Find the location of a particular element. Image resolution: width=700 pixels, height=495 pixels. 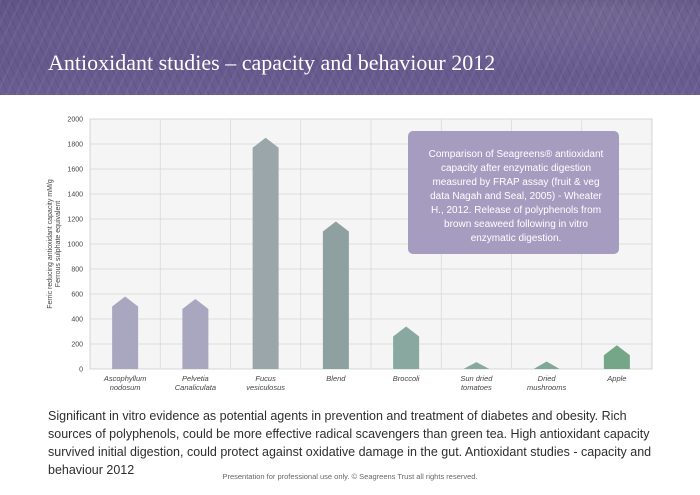

x-tick-label: Ascophyllum is located at coordinates (125, 378).